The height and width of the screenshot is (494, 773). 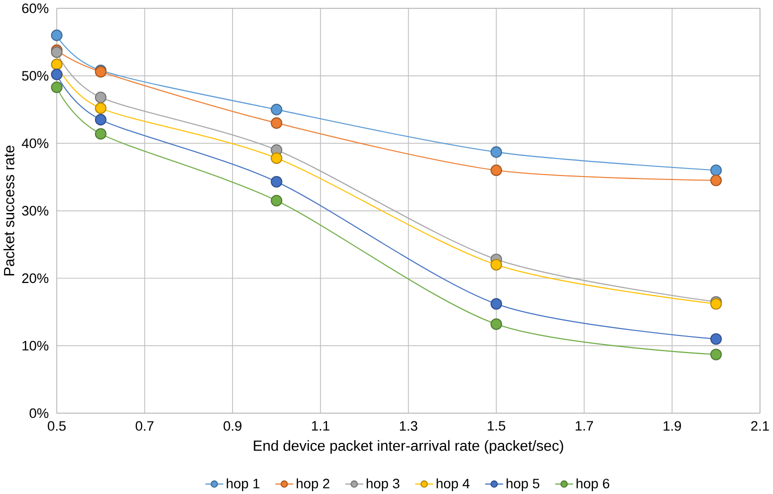 I want to click on x-tick-label: 0.9, so click(x=233, y=426).